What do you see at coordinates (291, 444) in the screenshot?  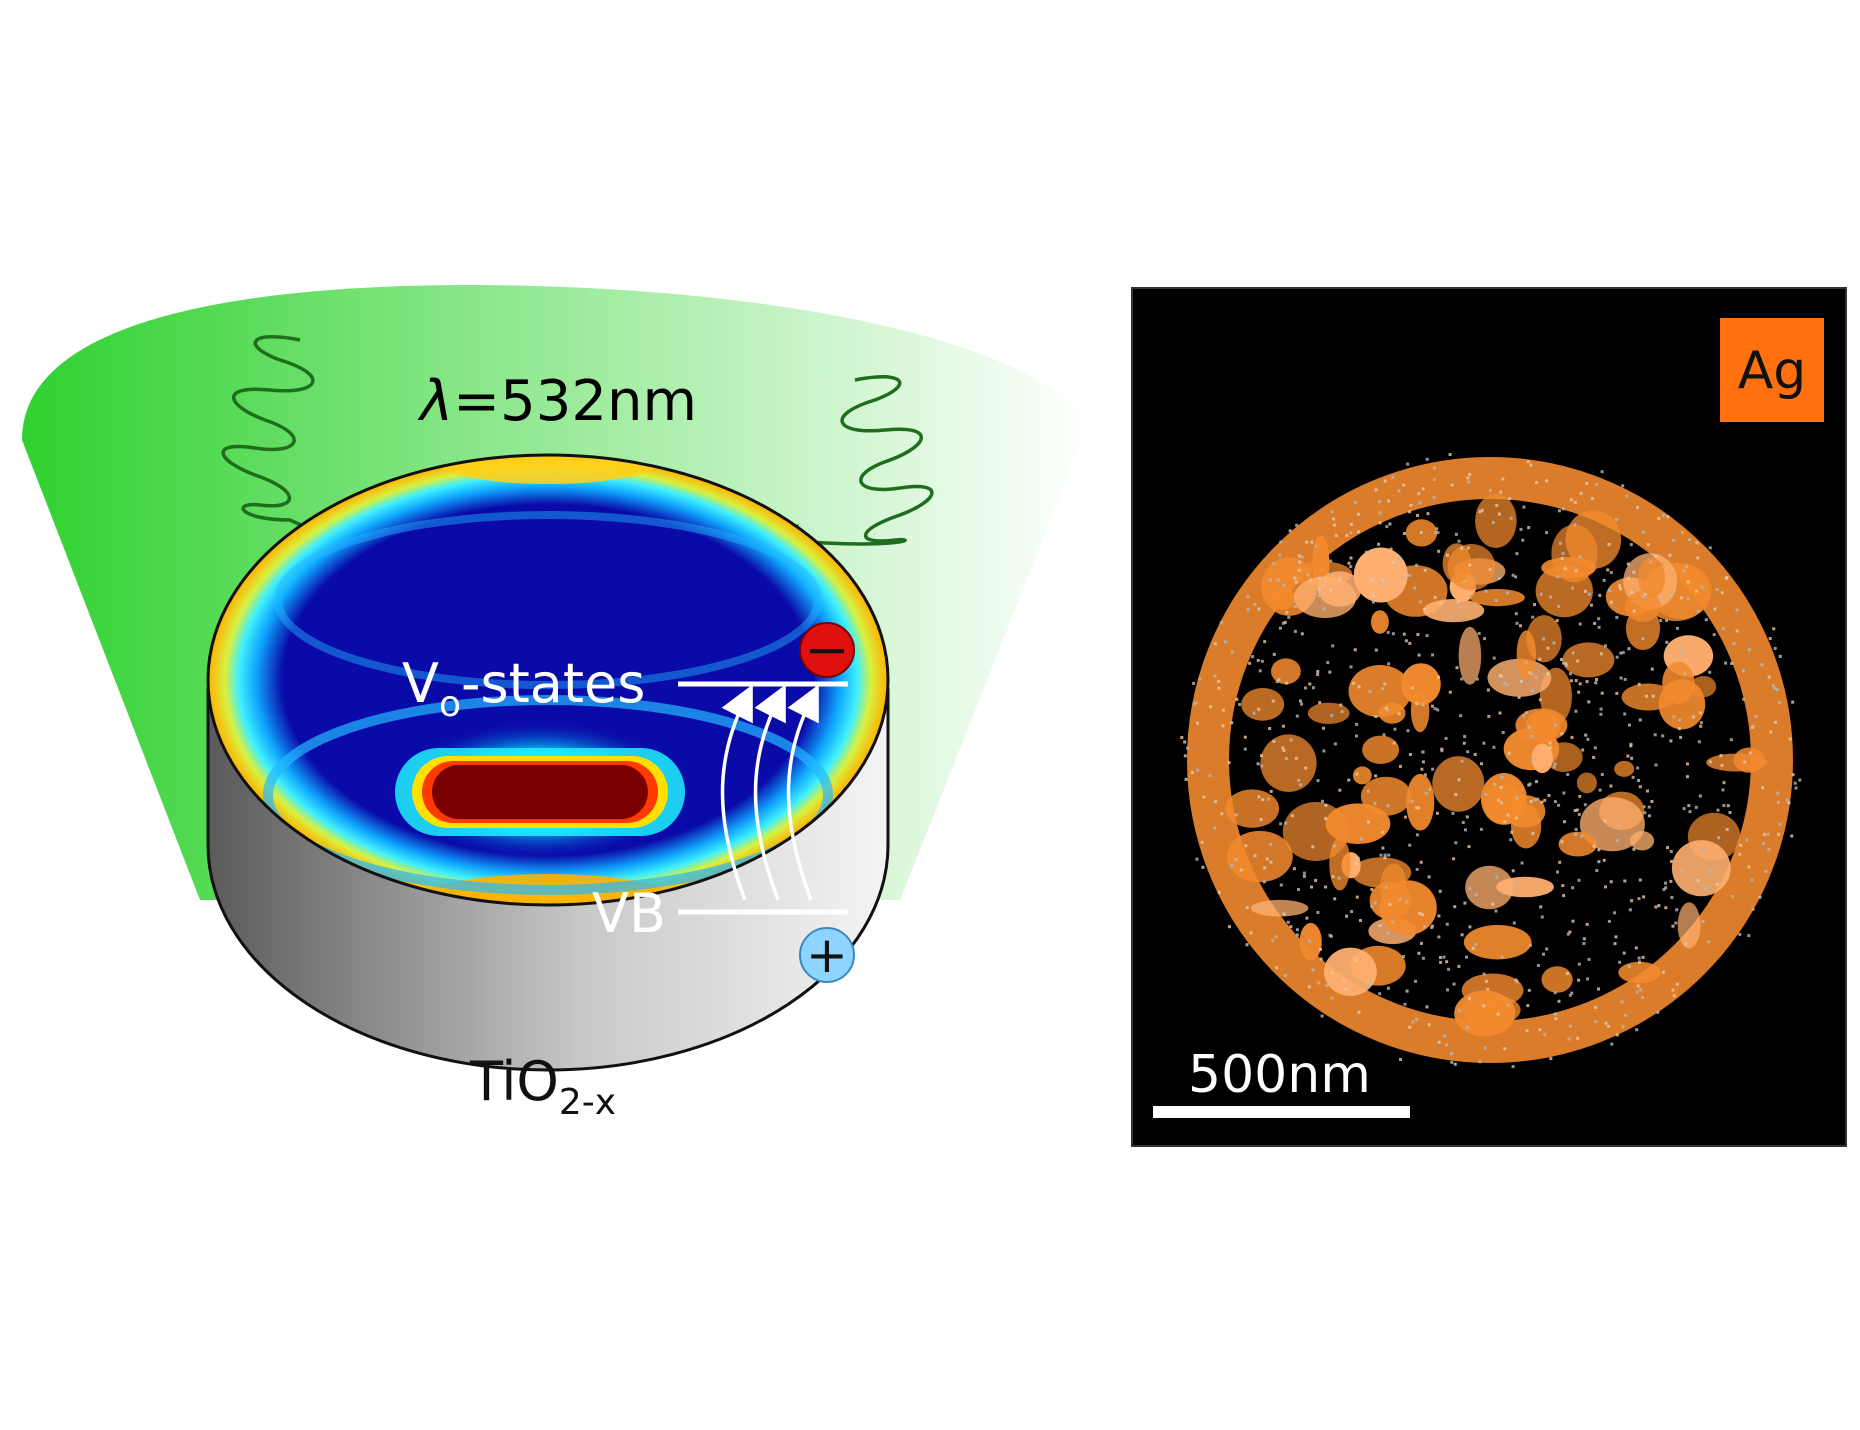 I see `photon-wave-left` at bounding box center [291, 444].